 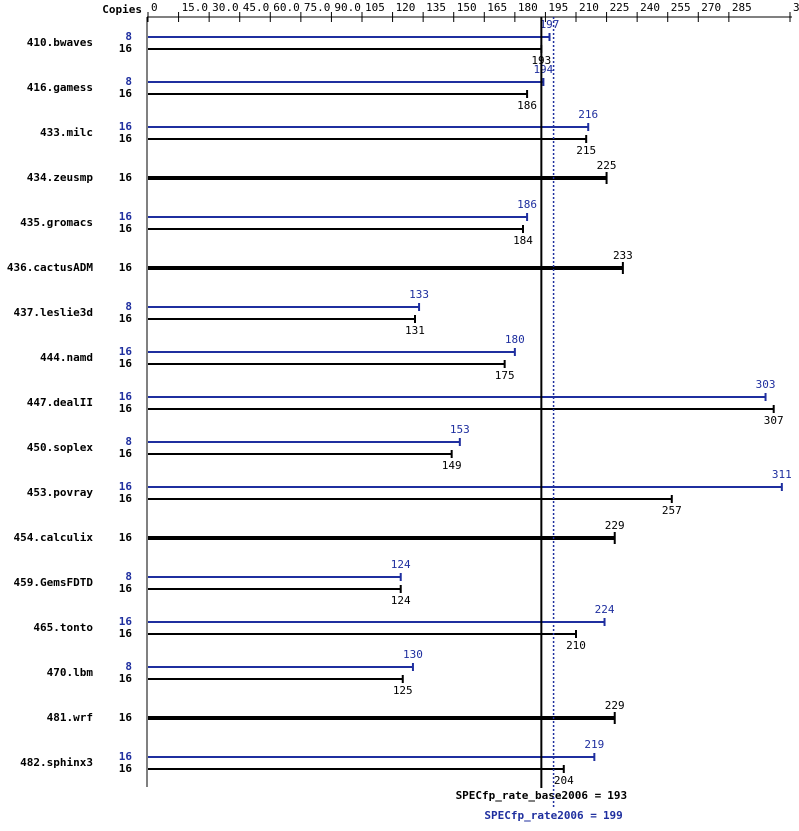 What do you see at coordinates (53, 312) in the screenshot?
I see `benchmark-label: 437.leslie3d` at bounding box center [53, 312].